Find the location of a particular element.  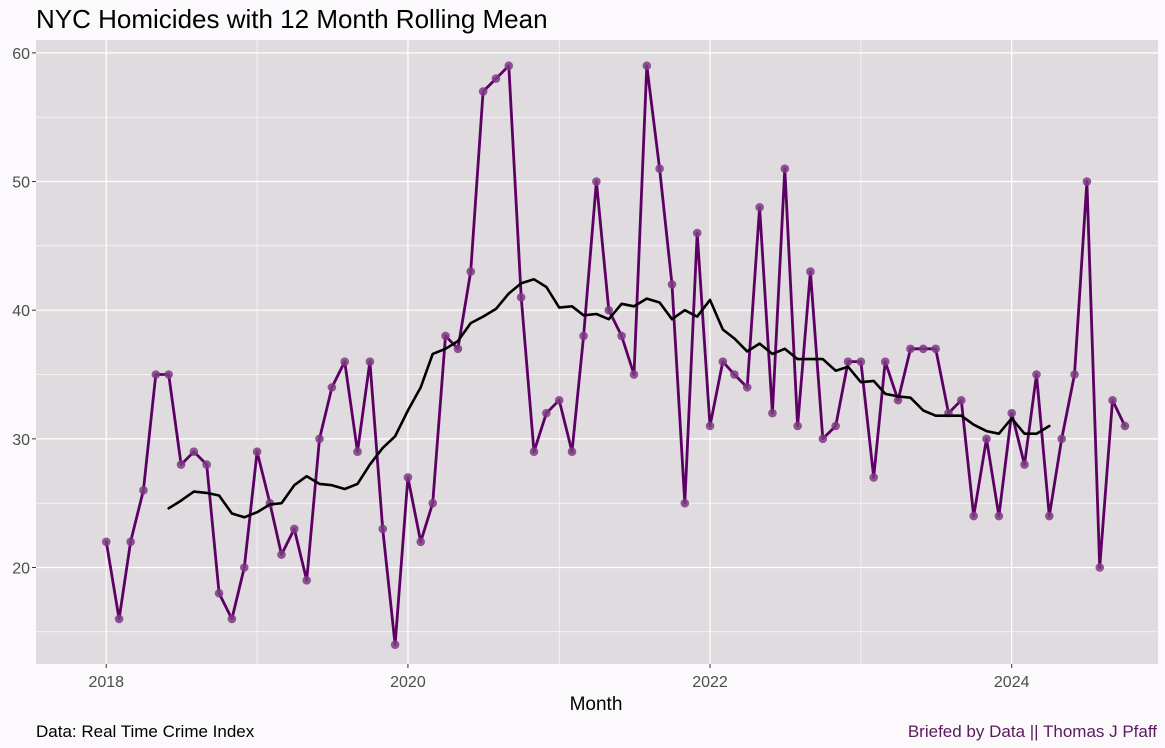

caption-author: Briefed by Data || Thomas J Pfaff is located at coordinates (1032, 731).